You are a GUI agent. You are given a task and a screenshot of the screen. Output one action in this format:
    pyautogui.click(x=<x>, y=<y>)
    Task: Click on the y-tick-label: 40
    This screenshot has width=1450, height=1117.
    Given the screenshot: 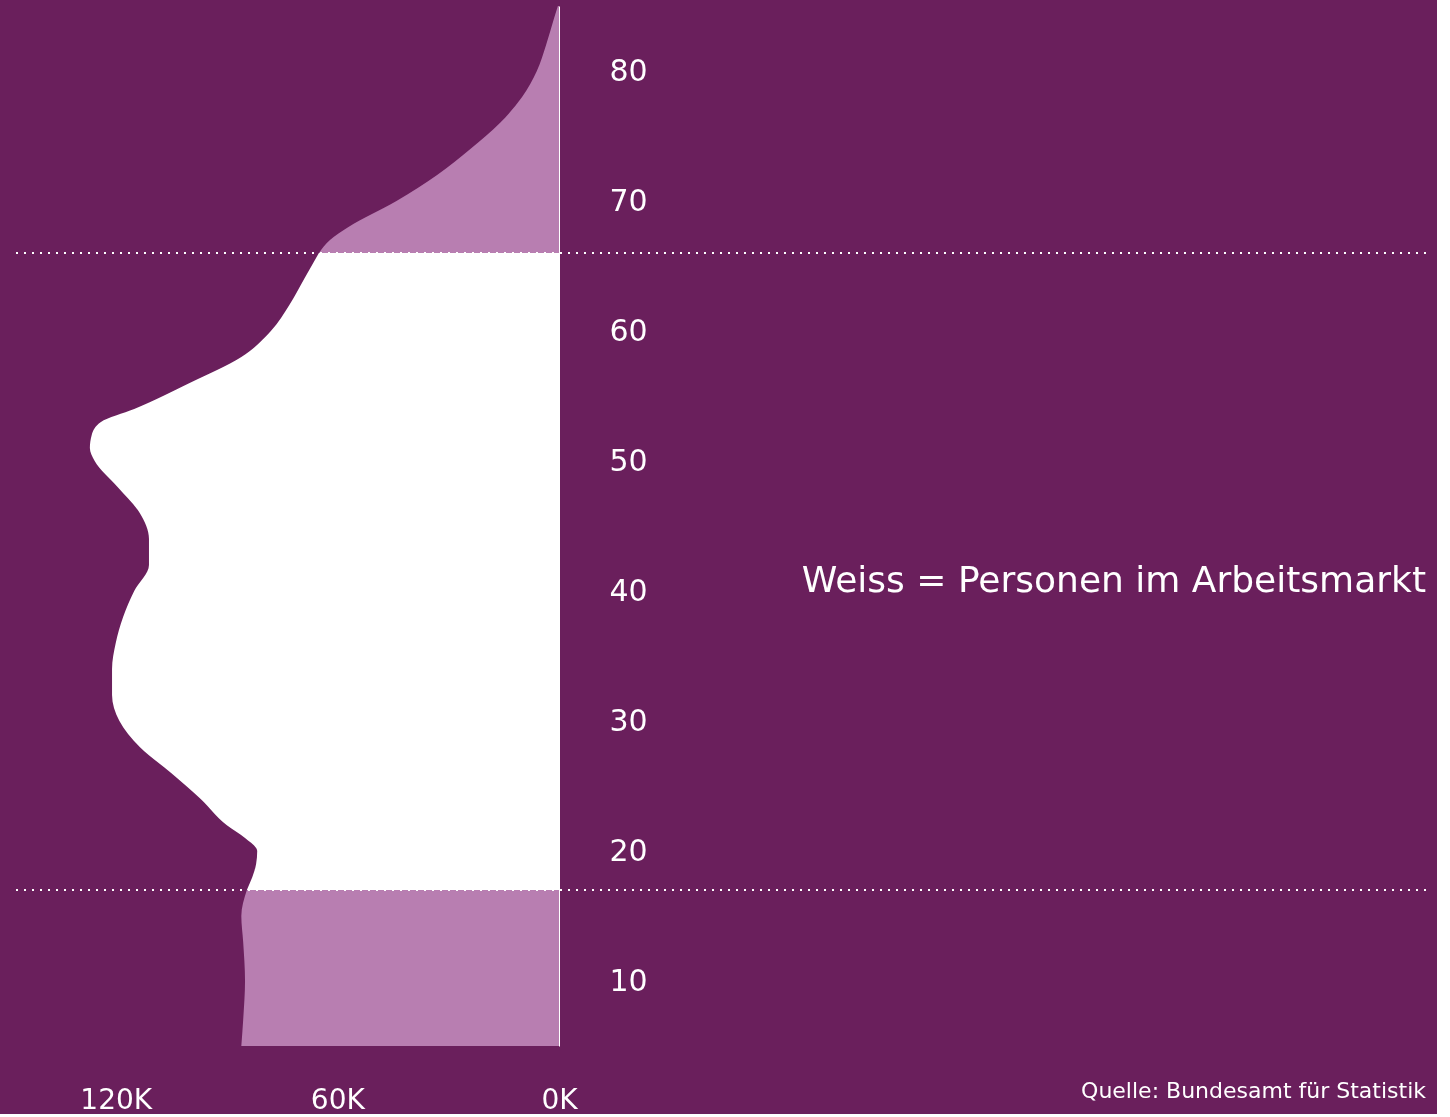 What is the action you would take?
    pyautogui.click(x=628, y=590)
    